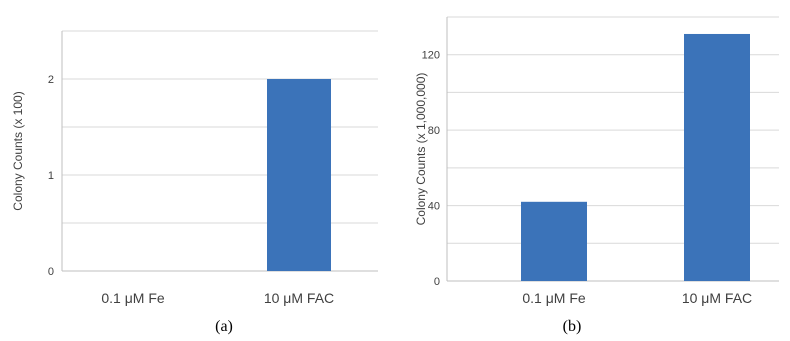 The width and height of the screenshot is (790, 341). Describe the element at coordinates (224, 326) in the screenshot. I see `panel-caption: (a)` at that location.